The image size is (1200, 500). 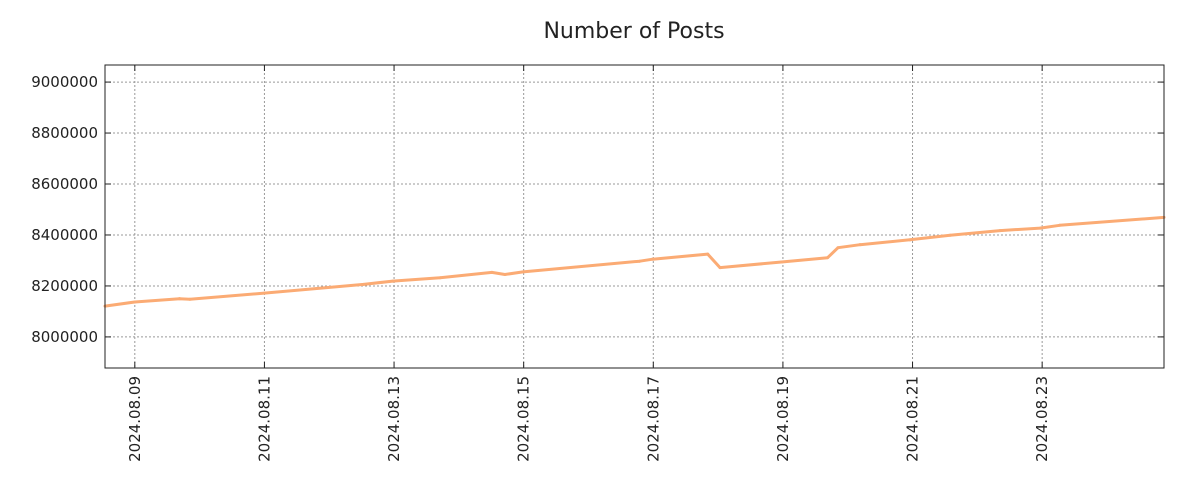 What do you see at coordinates (913, 419) in the screenshot?
I see `x-tick-label: 2024.08.21` at bounding box center [913, 419].